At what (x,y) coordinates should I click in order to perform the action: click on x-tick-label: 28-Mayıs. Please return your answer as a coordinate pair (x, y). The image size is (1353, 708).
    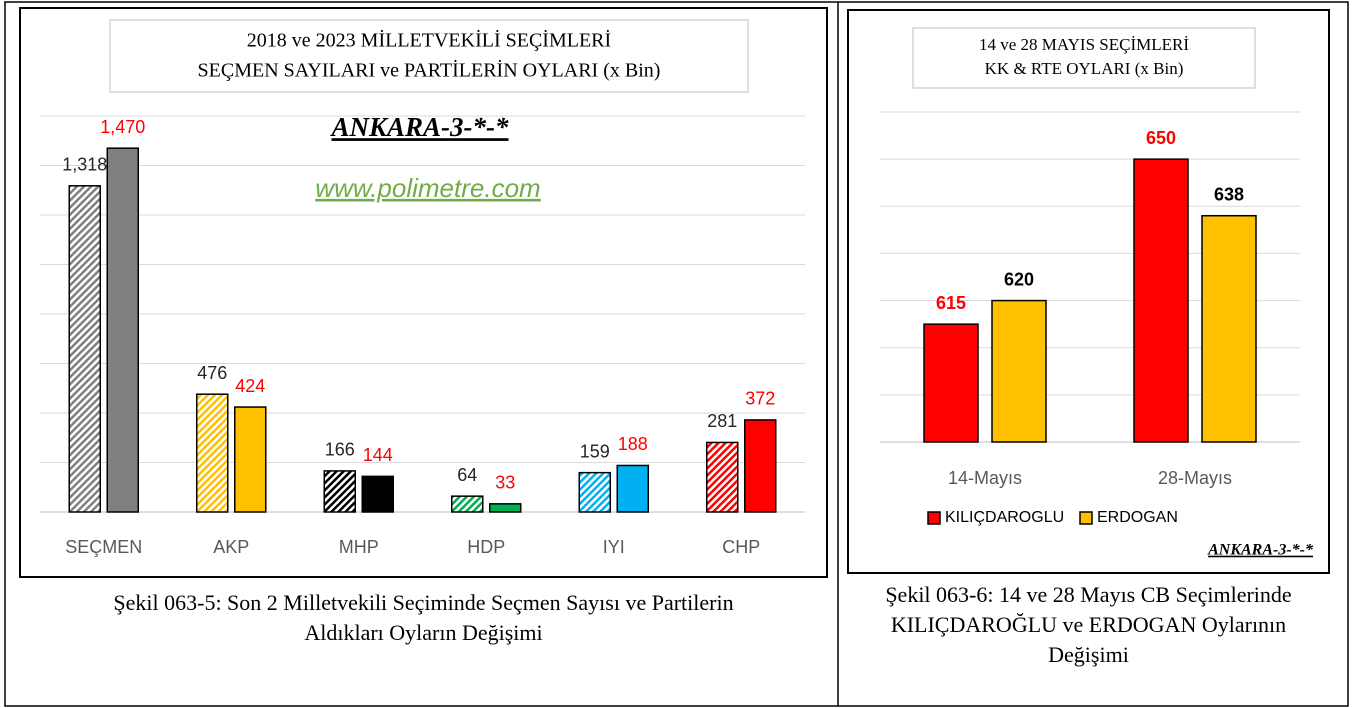
    Looking at the image, I should click on (1195, 478).